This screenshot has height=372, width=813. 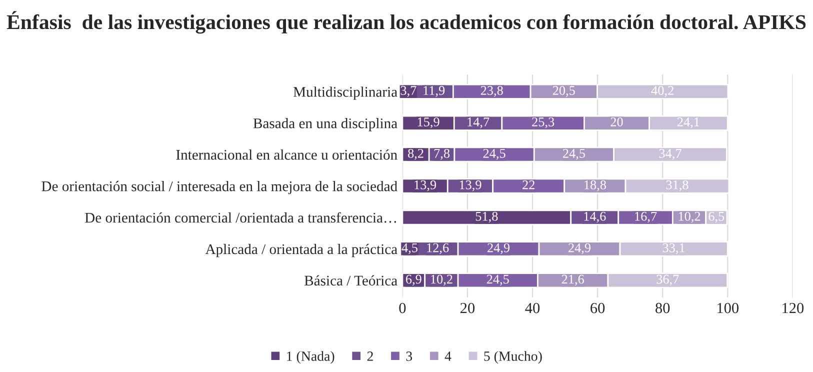 What do you see at coordinates (595, 186) in the screenshot?
I see `data-label: 18,8` at bounding box center [595, 186].